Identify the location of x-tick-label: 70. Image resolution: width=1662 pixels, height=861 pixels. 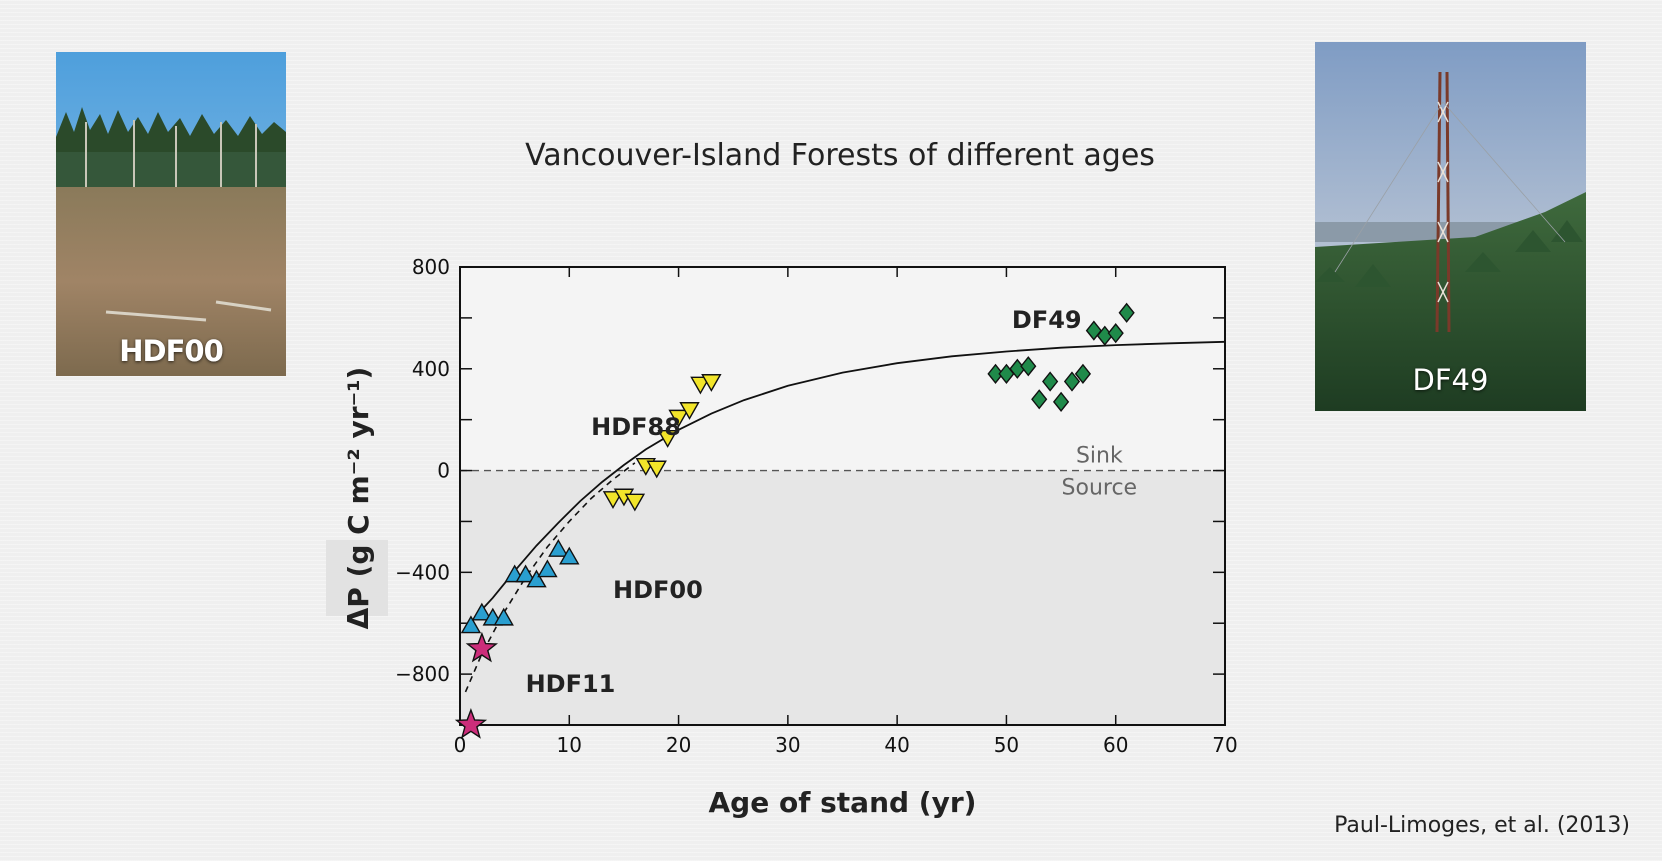
(1224, 745).